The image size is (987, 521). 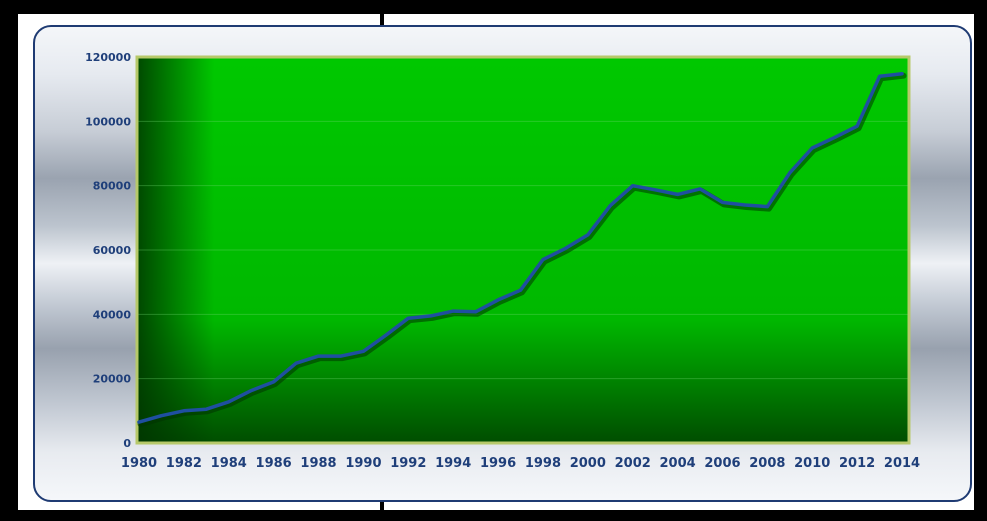 I want to click on x-tick-label: 1992, so click(x=408, y=463).